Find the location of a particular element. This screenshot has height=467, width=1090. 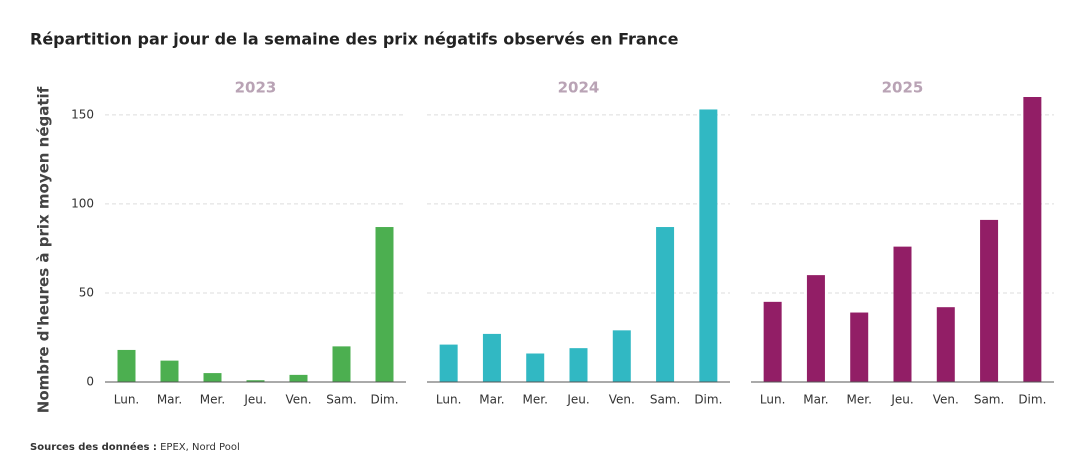

source-text: EPEX, Nord Pool is located at coordinates (200, 447).